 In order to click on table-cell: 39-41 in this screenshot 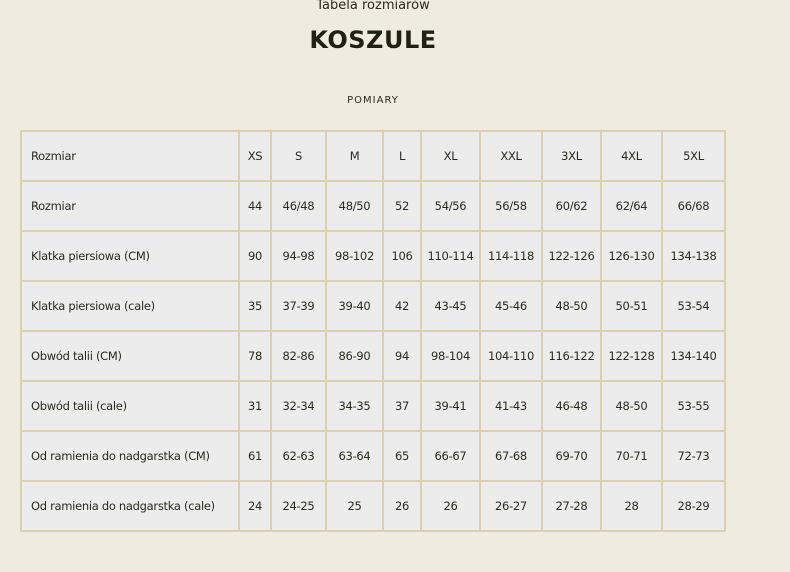, I will do `click(450, 406)`.